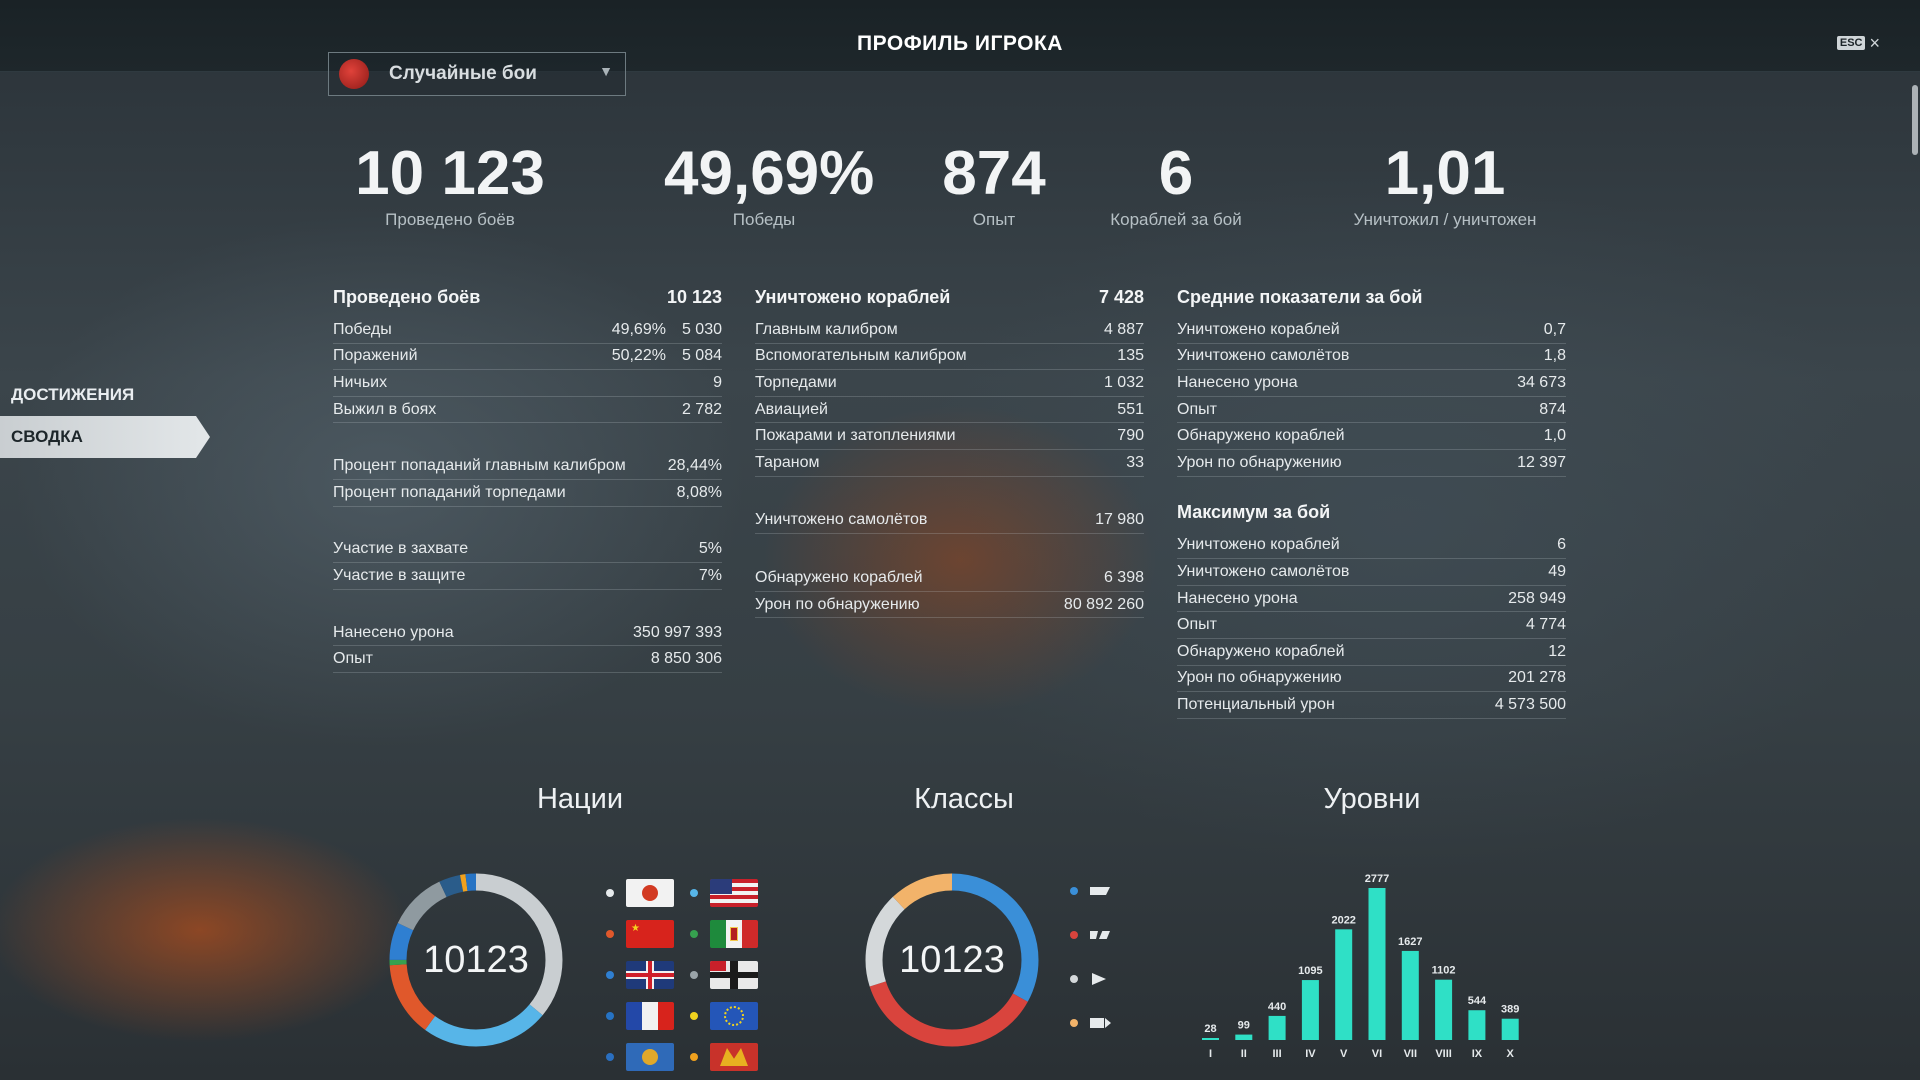  What do you see at coordinates (724, 1016) in the screenshot?
I see `legend-item-europe` at bounding box center [724, 1016].